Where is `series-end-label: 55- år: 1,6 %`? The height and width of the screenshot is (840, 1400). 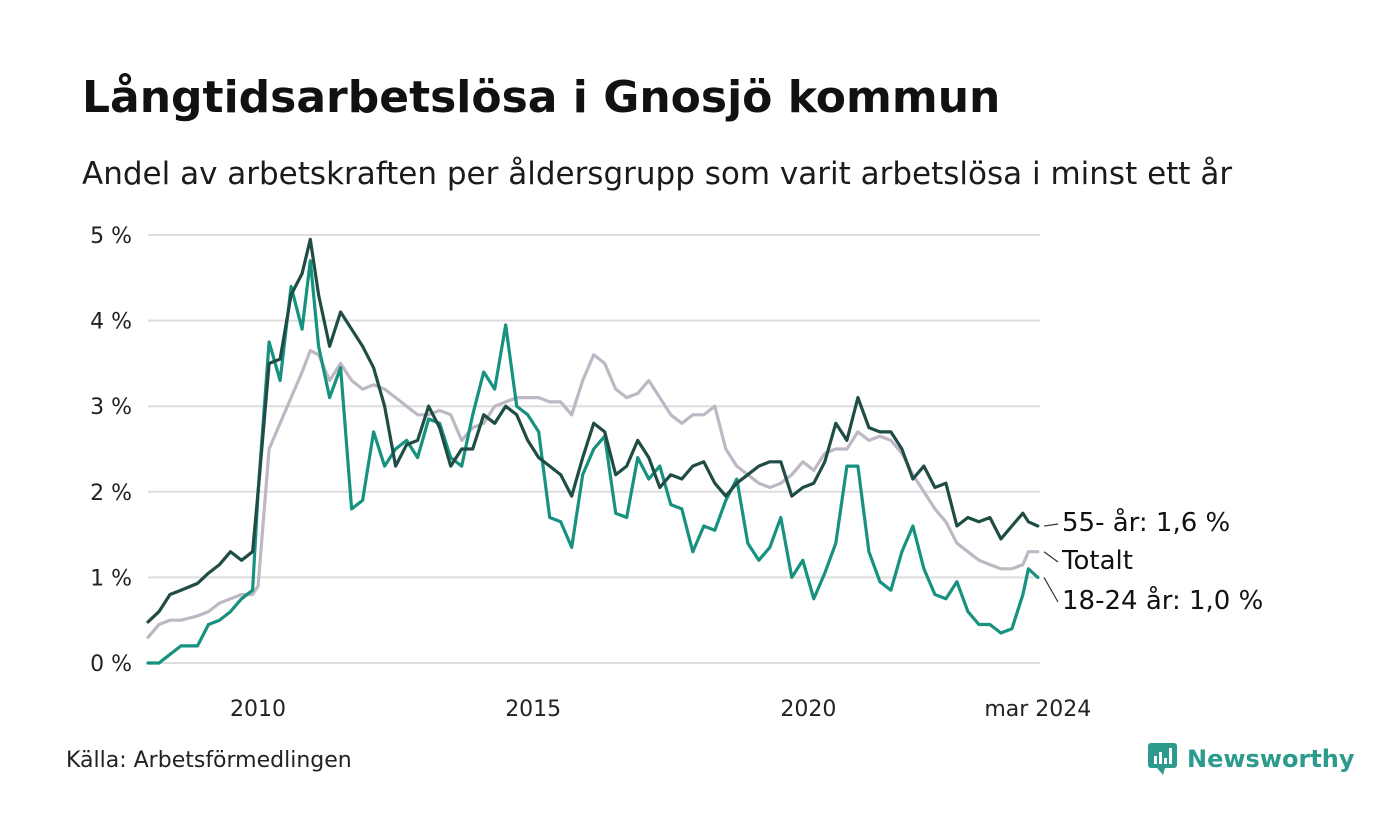 series-end-label: 55- år: 1,6 % is located at coordinates (1146, 522).